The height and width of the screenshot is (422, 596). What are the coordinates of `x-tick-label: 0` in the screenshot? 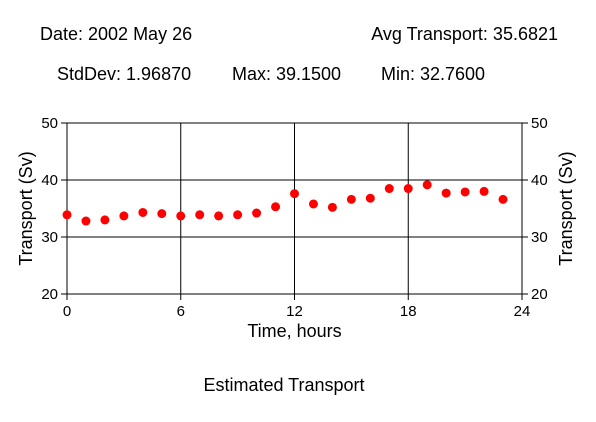 It's located at (67, 311).